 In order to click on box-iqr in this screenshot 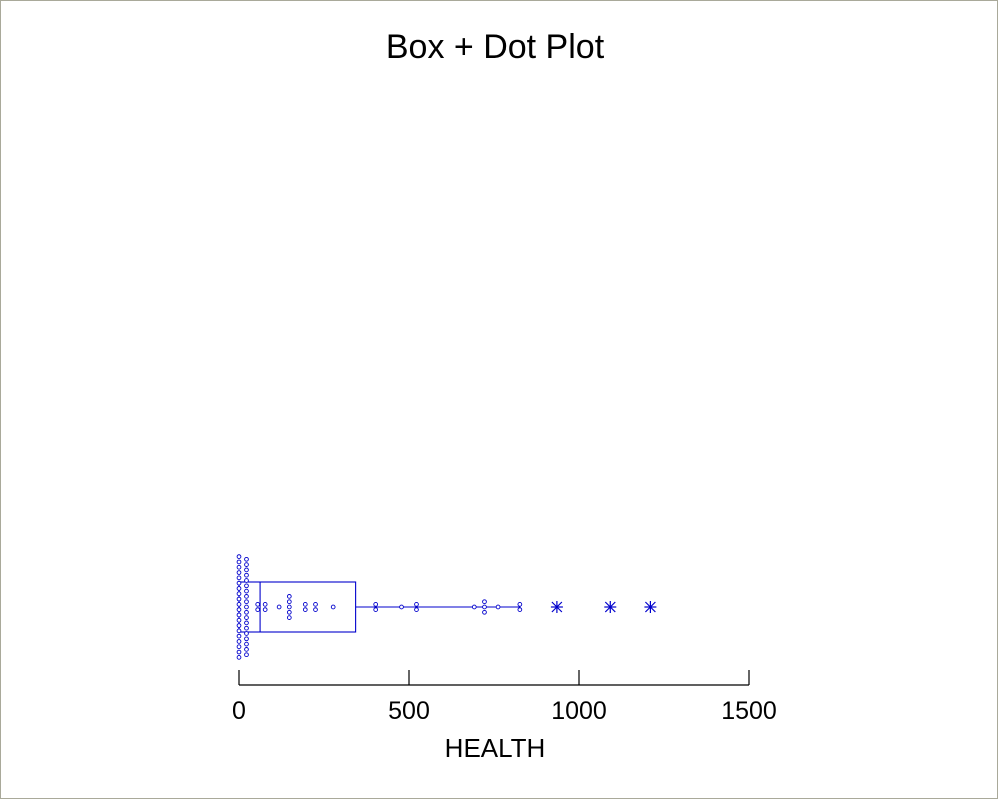, I will do `click(297, 607)`.